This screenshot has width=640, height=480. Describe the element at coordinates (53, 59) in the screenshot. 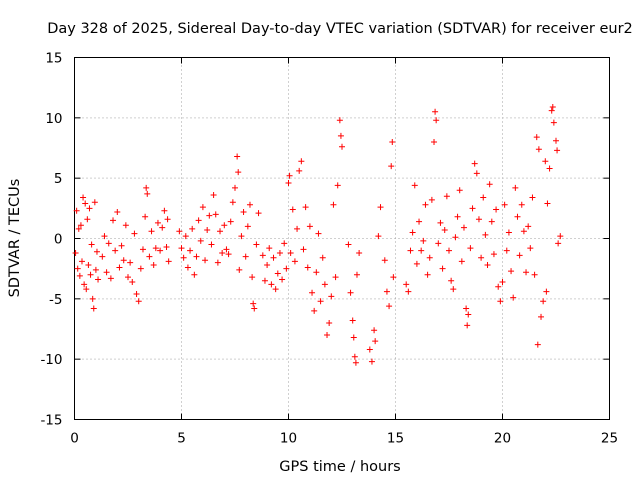

I see `y-tick-label: 15` at that location.